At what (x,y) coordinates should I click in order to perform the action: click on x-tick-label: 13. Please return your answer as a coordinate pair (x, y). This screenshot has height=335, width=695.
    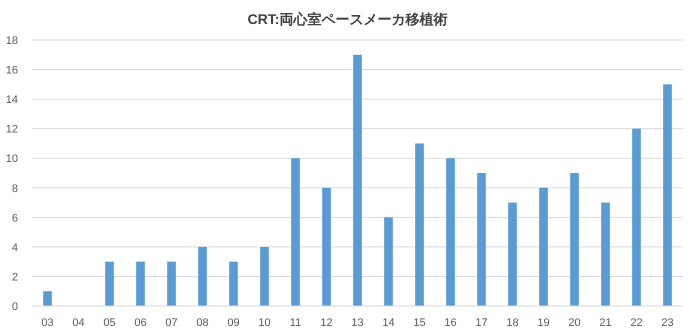
    Looking at the image, I should click on (357, 323).